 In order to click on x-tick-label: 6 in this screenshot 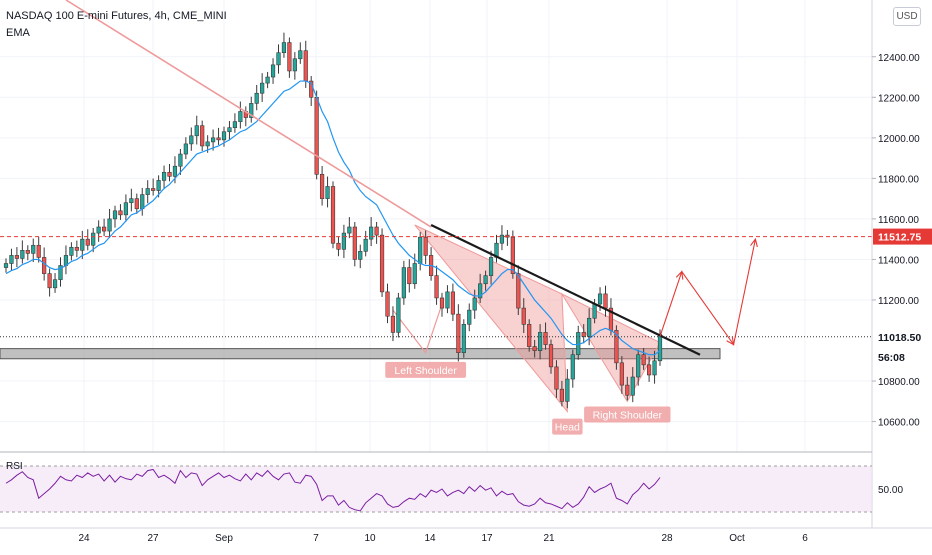, I will do `click(805, 538)`.